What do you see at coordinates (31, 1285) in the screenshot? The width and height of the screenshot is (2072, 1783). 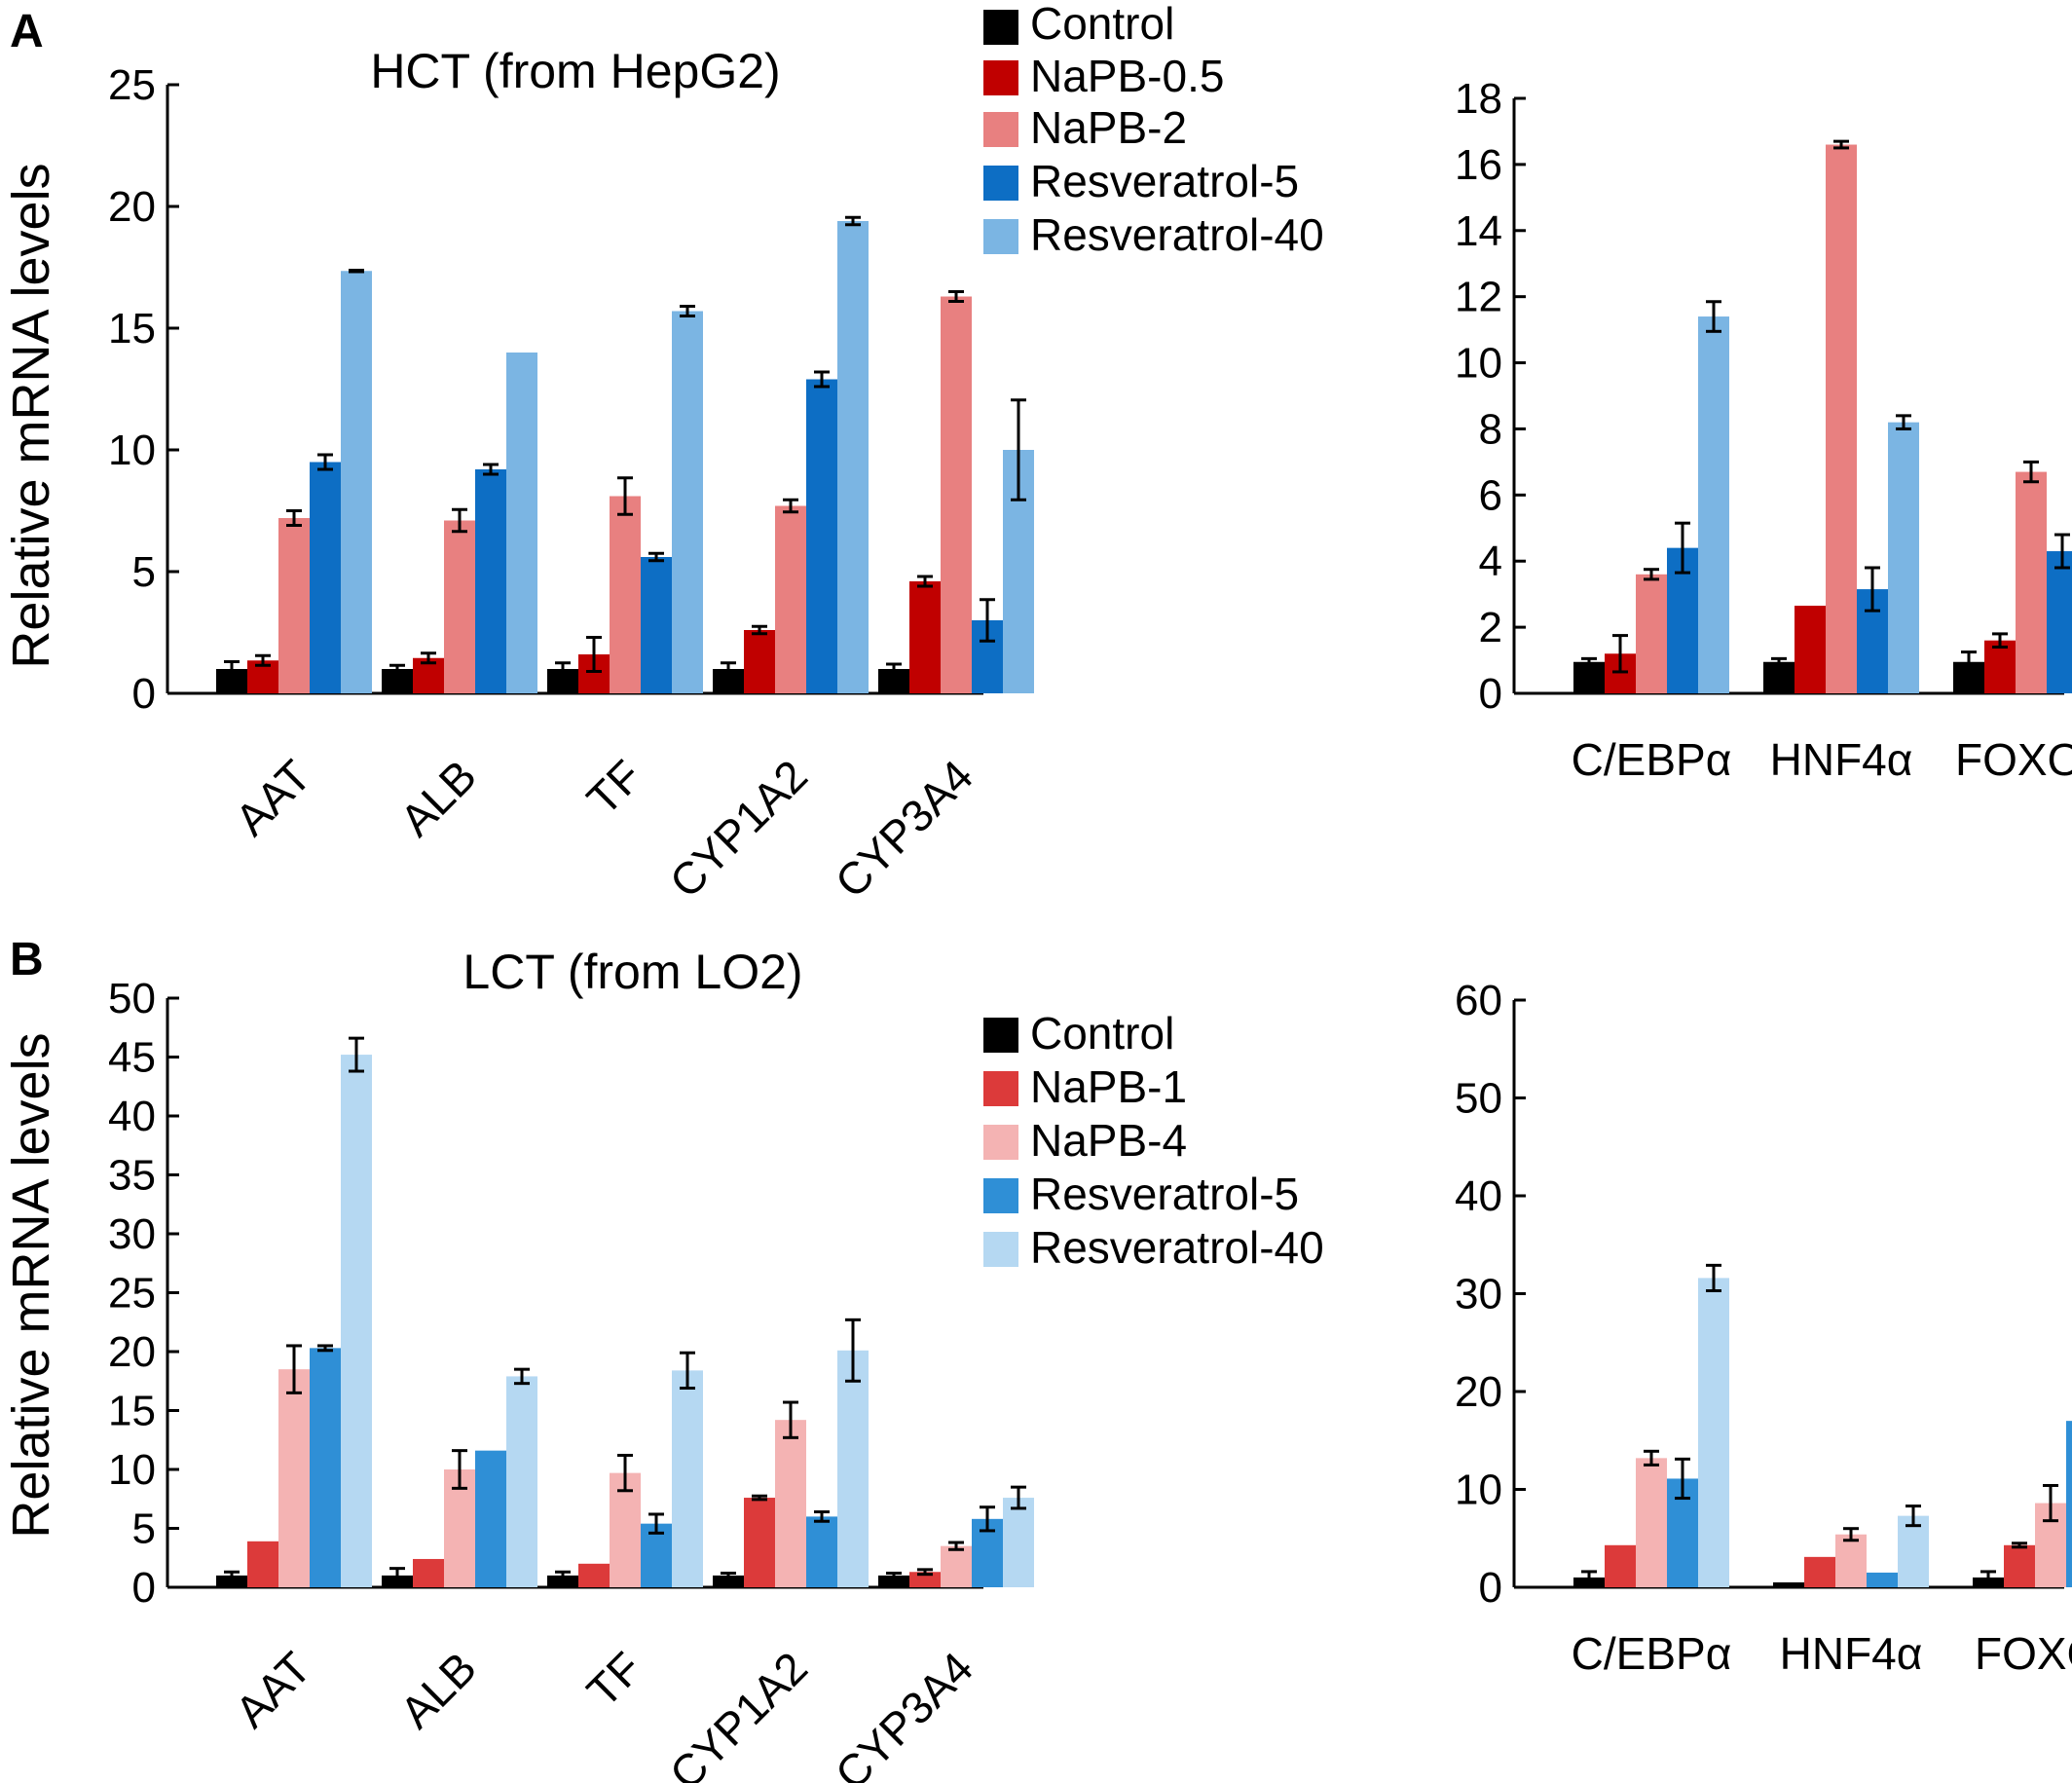 I see `panel-b-ylabel: Relative mRNA levels` at bounding box center [31, 1285].